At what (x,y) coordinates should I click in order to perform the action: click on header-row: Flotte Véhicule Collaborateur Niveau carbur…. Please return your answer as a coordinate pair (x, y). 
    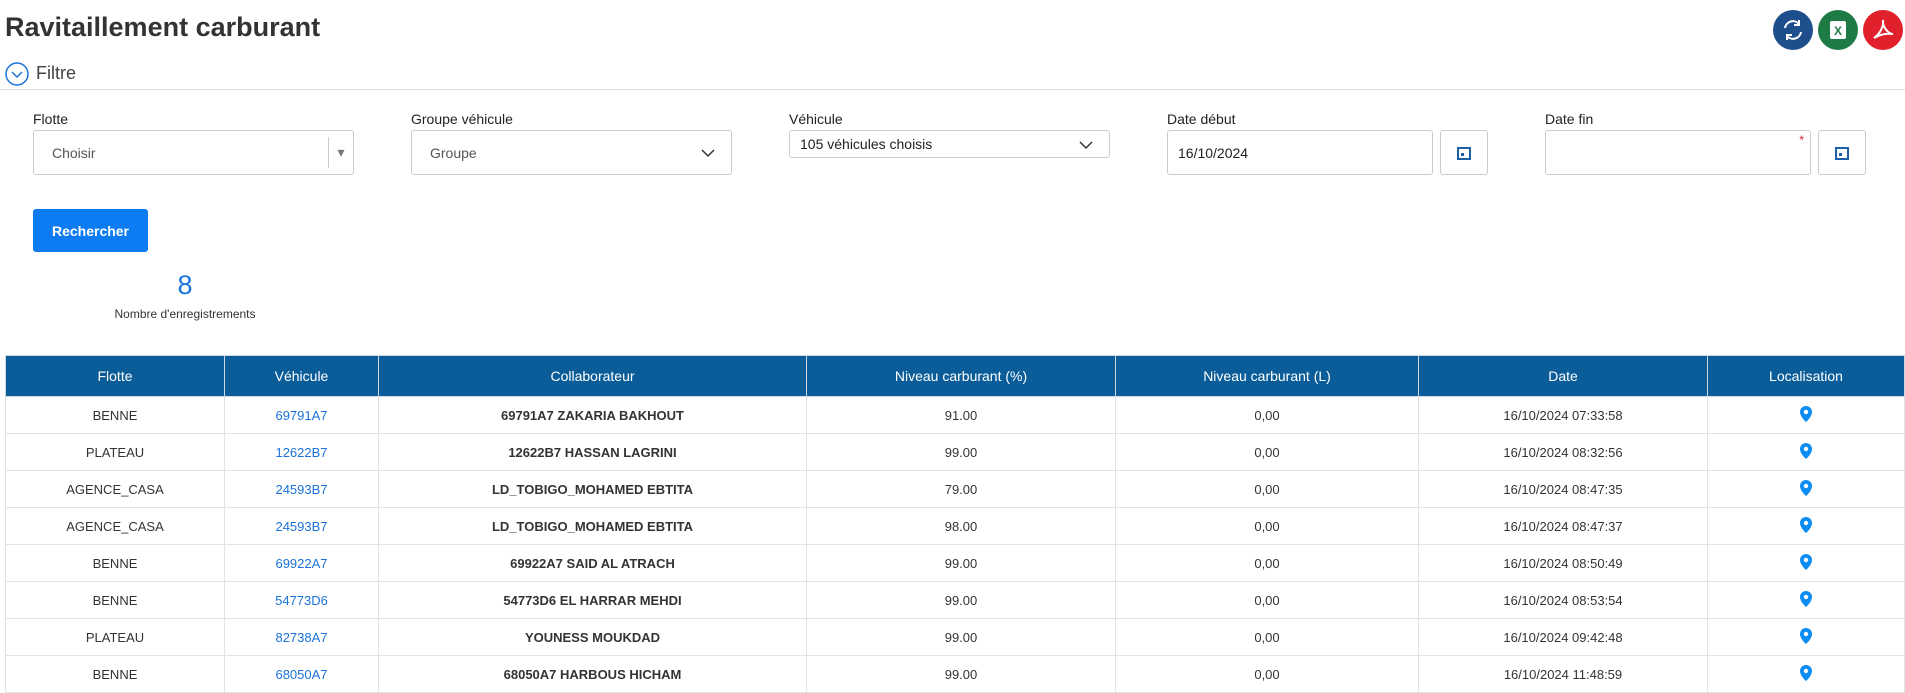
    Looking at the image, I should click on (955, 376).